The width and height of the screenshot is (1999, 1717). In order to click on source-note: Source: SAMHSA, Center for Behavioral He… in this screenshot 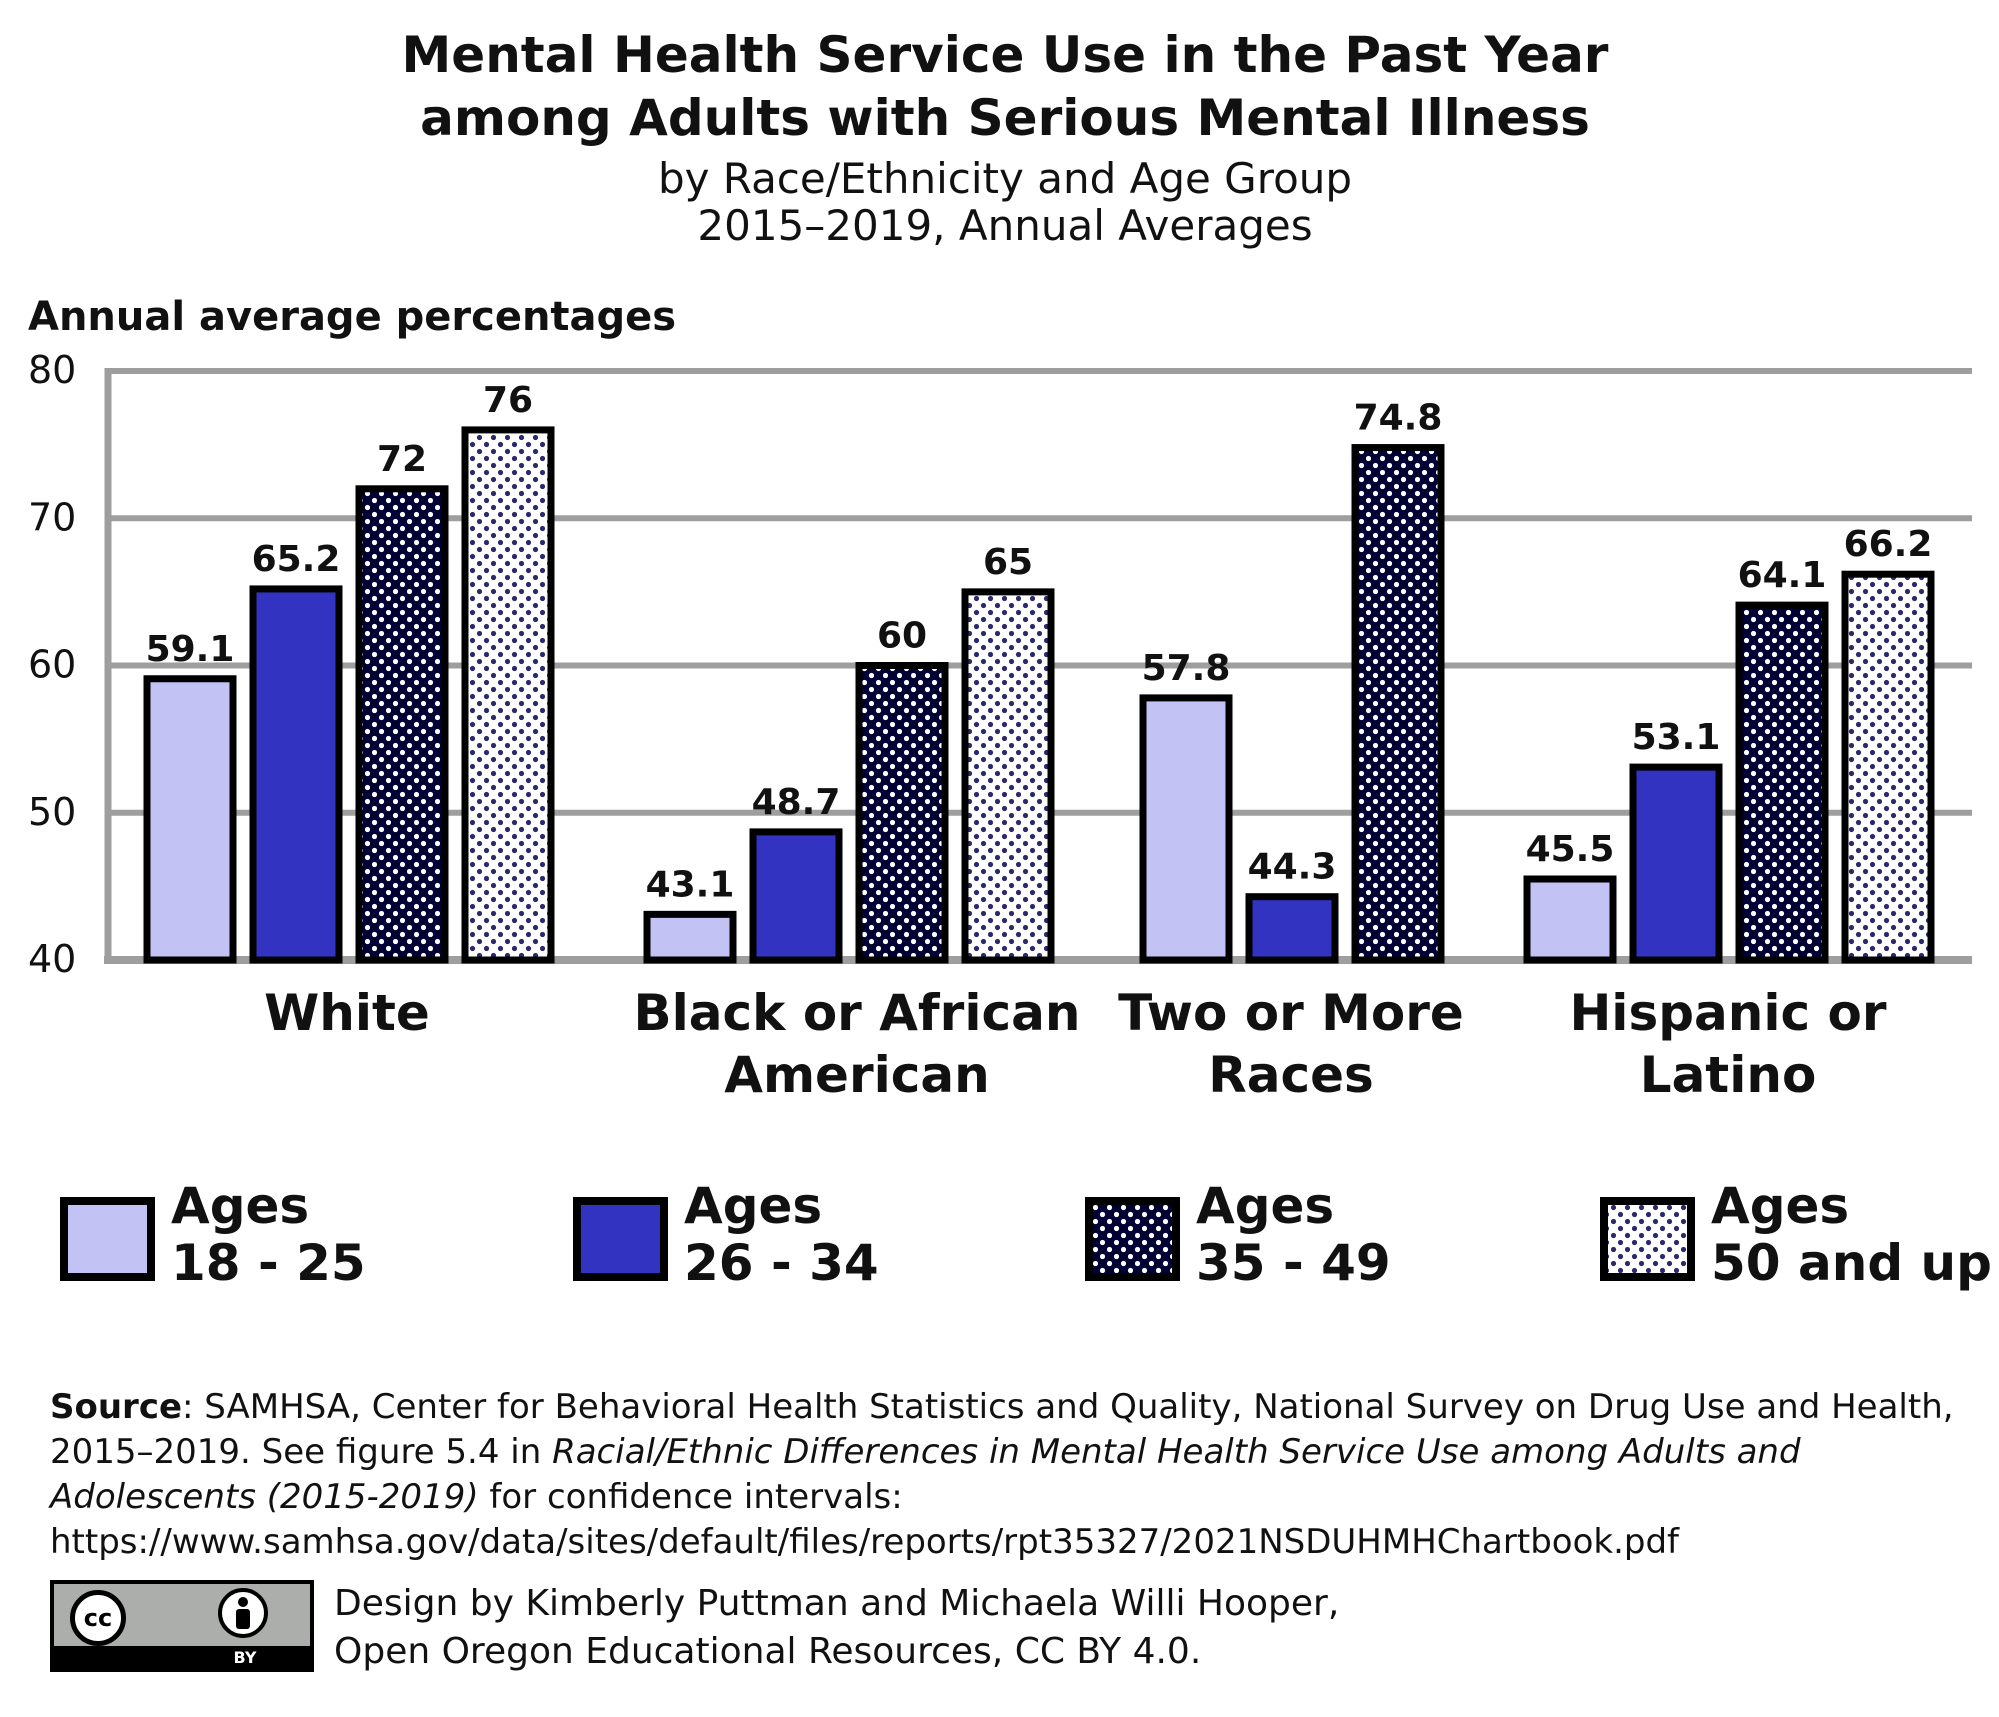, I will do `click(1010, 1475)`.